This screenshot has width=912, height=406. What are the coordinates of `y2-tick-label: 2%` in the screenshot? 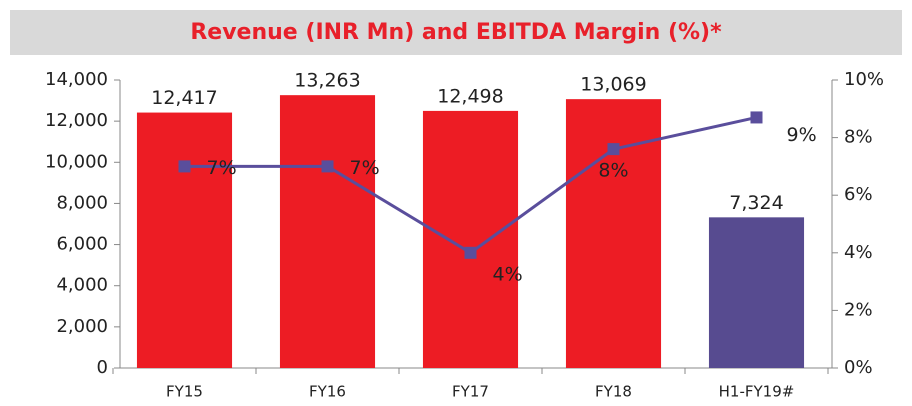 It's located at (858, 309).